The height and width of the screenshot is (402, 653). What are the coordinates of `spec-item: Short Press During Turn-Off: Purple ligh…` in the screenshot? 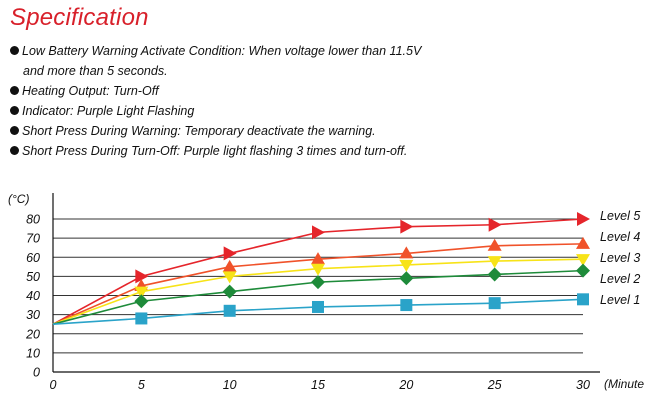 It's located at (215, 151).